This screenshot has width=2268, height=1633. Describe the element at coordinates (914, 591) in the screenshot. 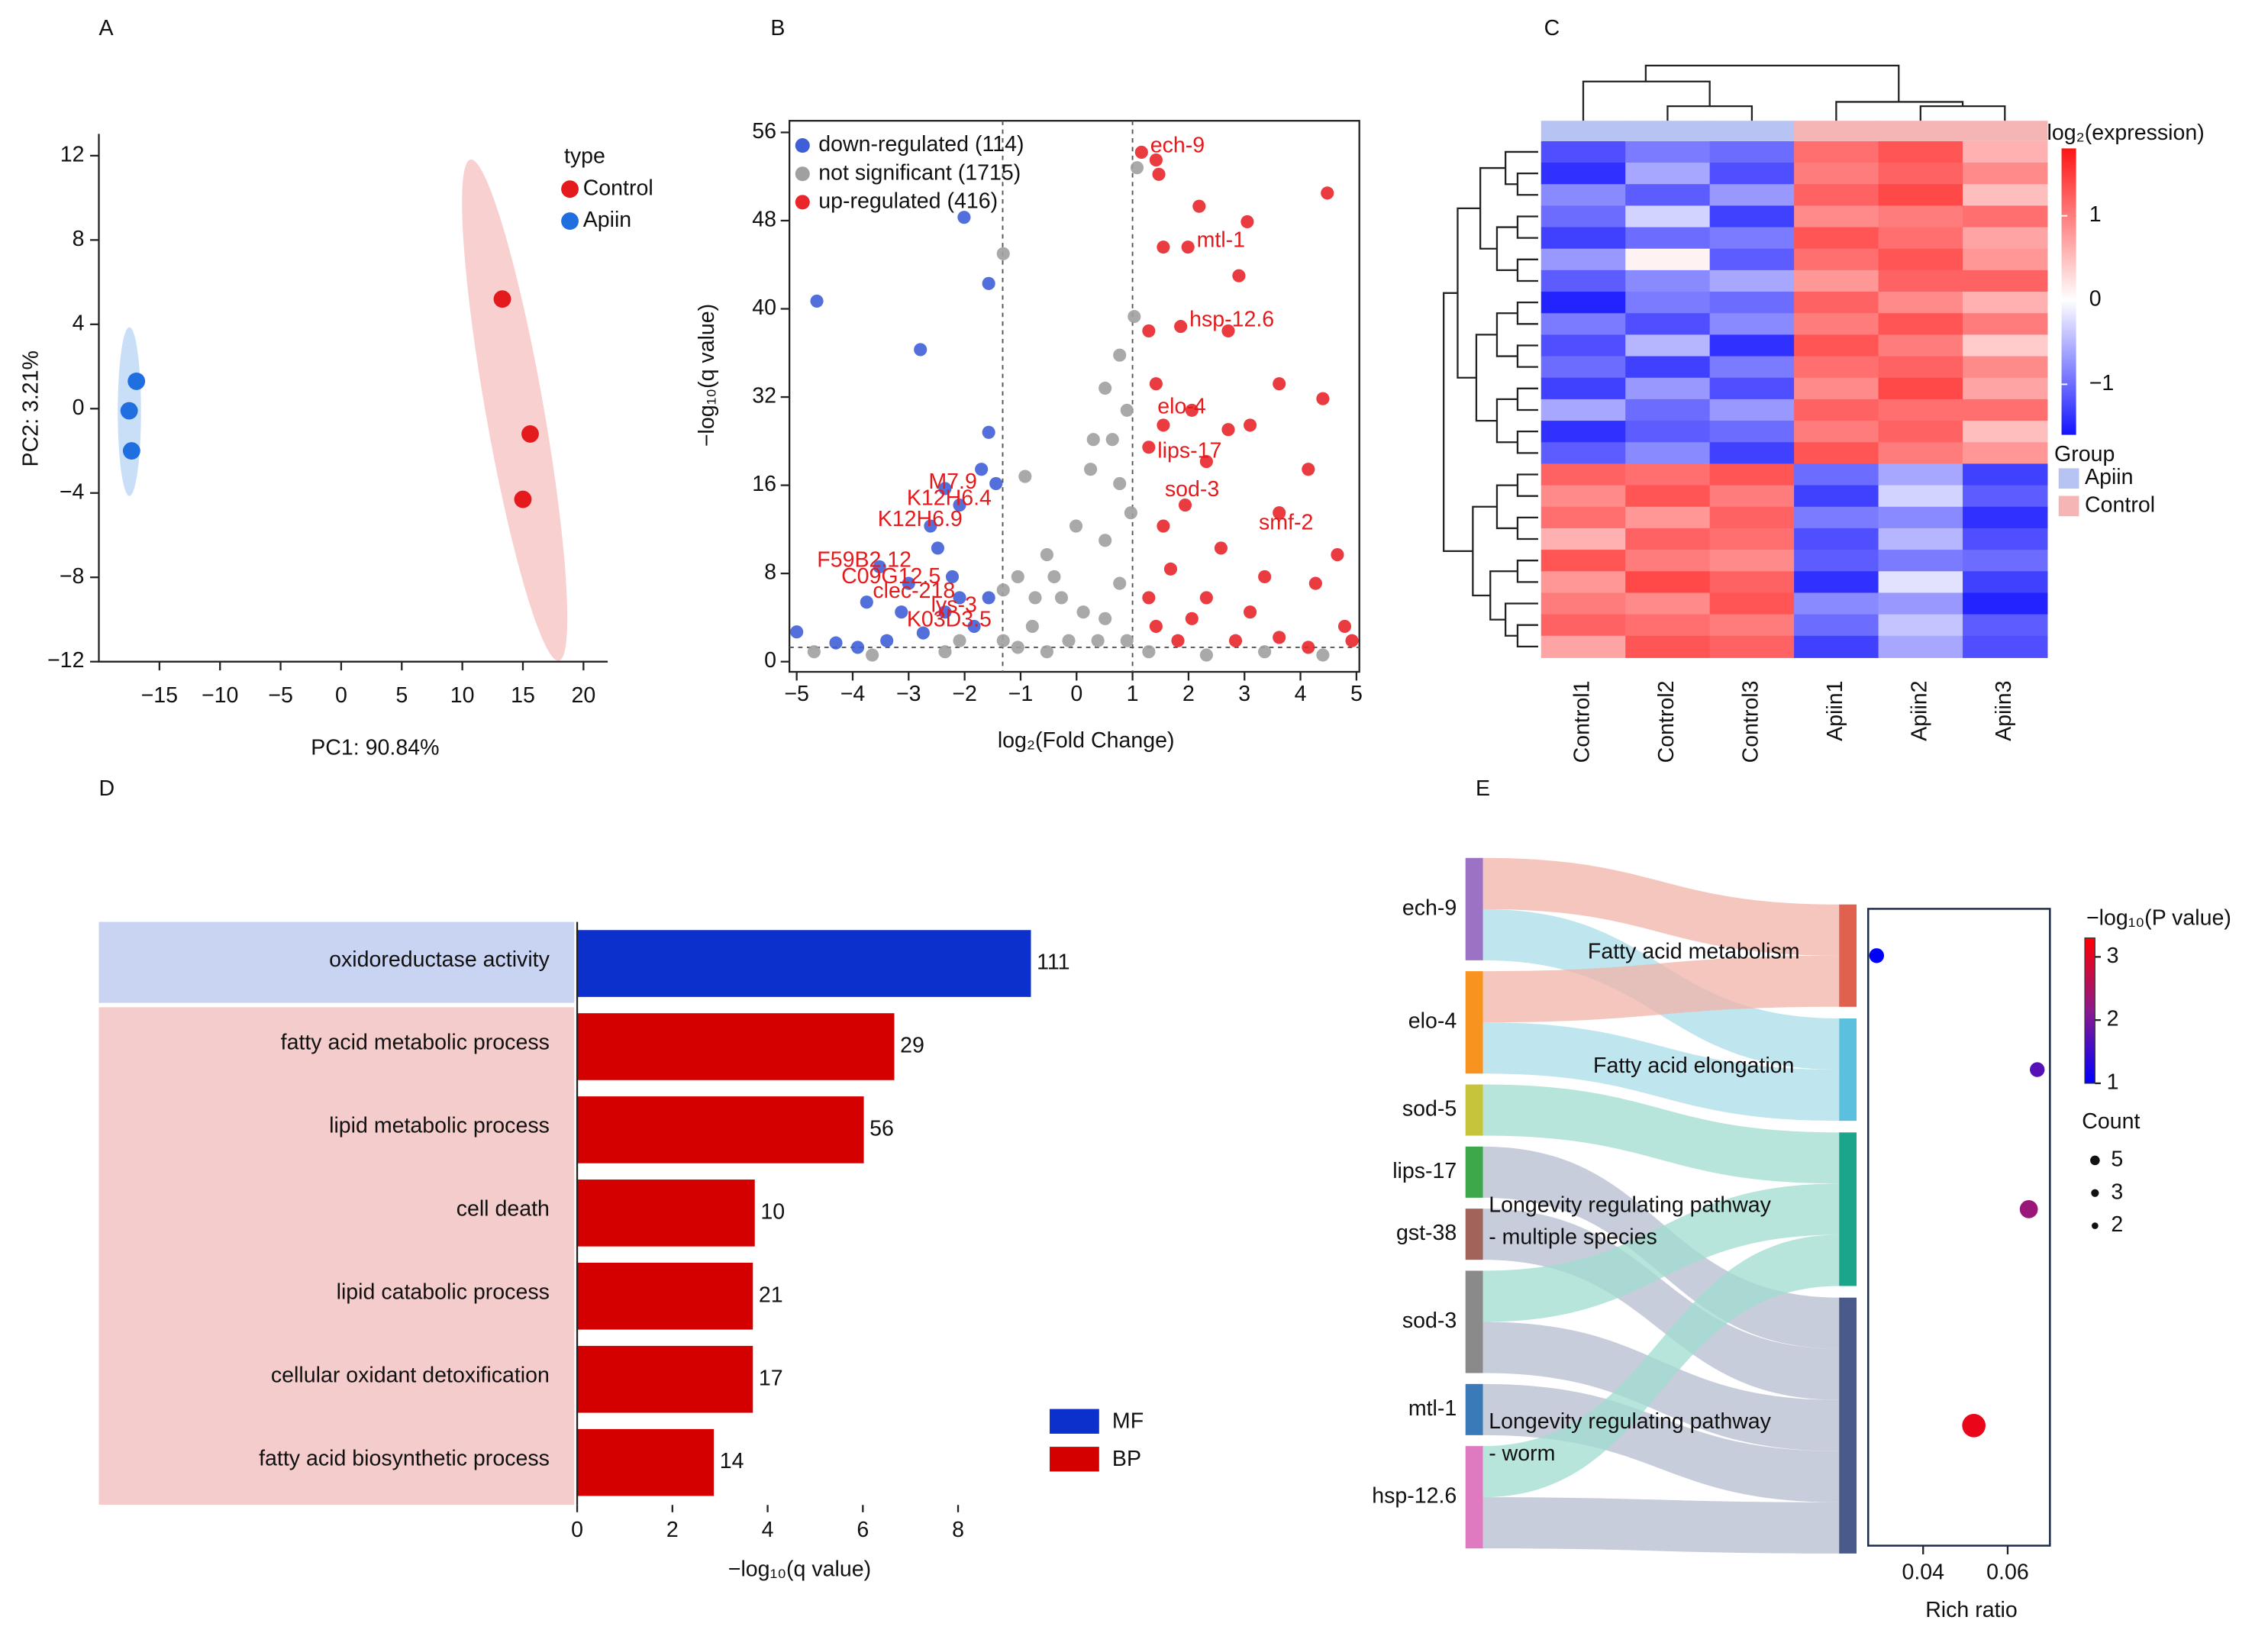

I see `gene-annotation: clec-218` at that location.